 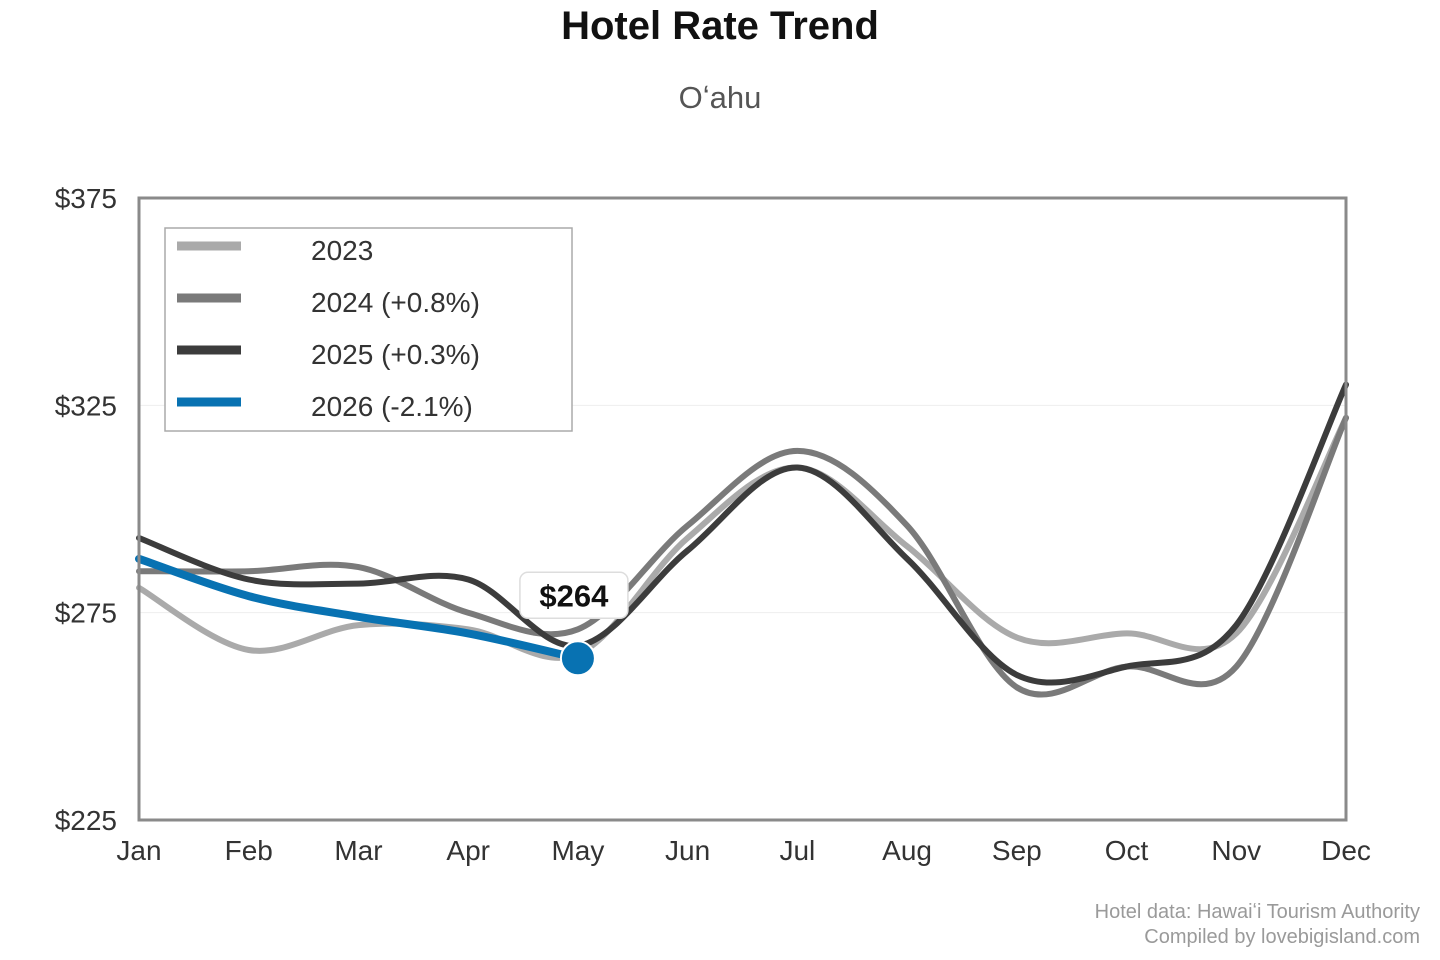 What do you see at coordinates (907, 850) in the screenshot?
I see `x-tick-label: Aug` at bounding box center [907, 850].